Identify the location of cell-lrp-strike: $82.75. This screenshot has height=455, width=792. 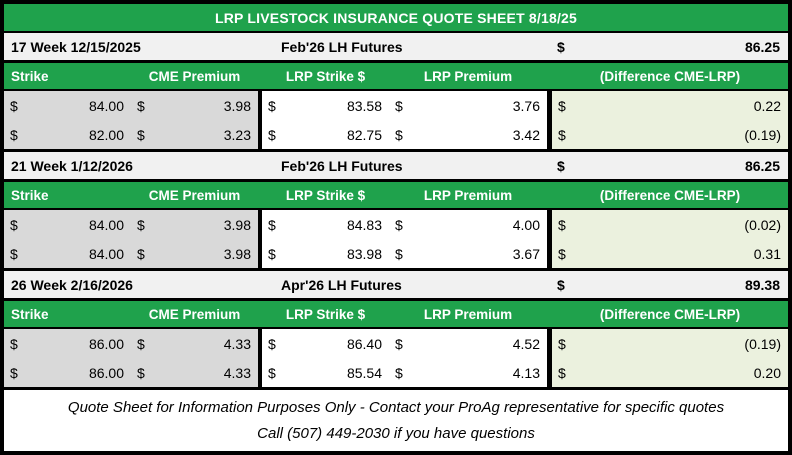
(325, 134).